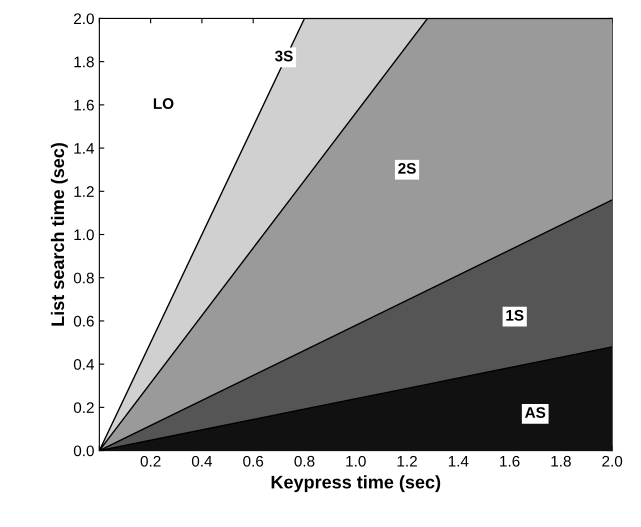 The height and width of the screenshot is (527, 641). I want to click on y-tick-label: 0.8, so click(84, 278).